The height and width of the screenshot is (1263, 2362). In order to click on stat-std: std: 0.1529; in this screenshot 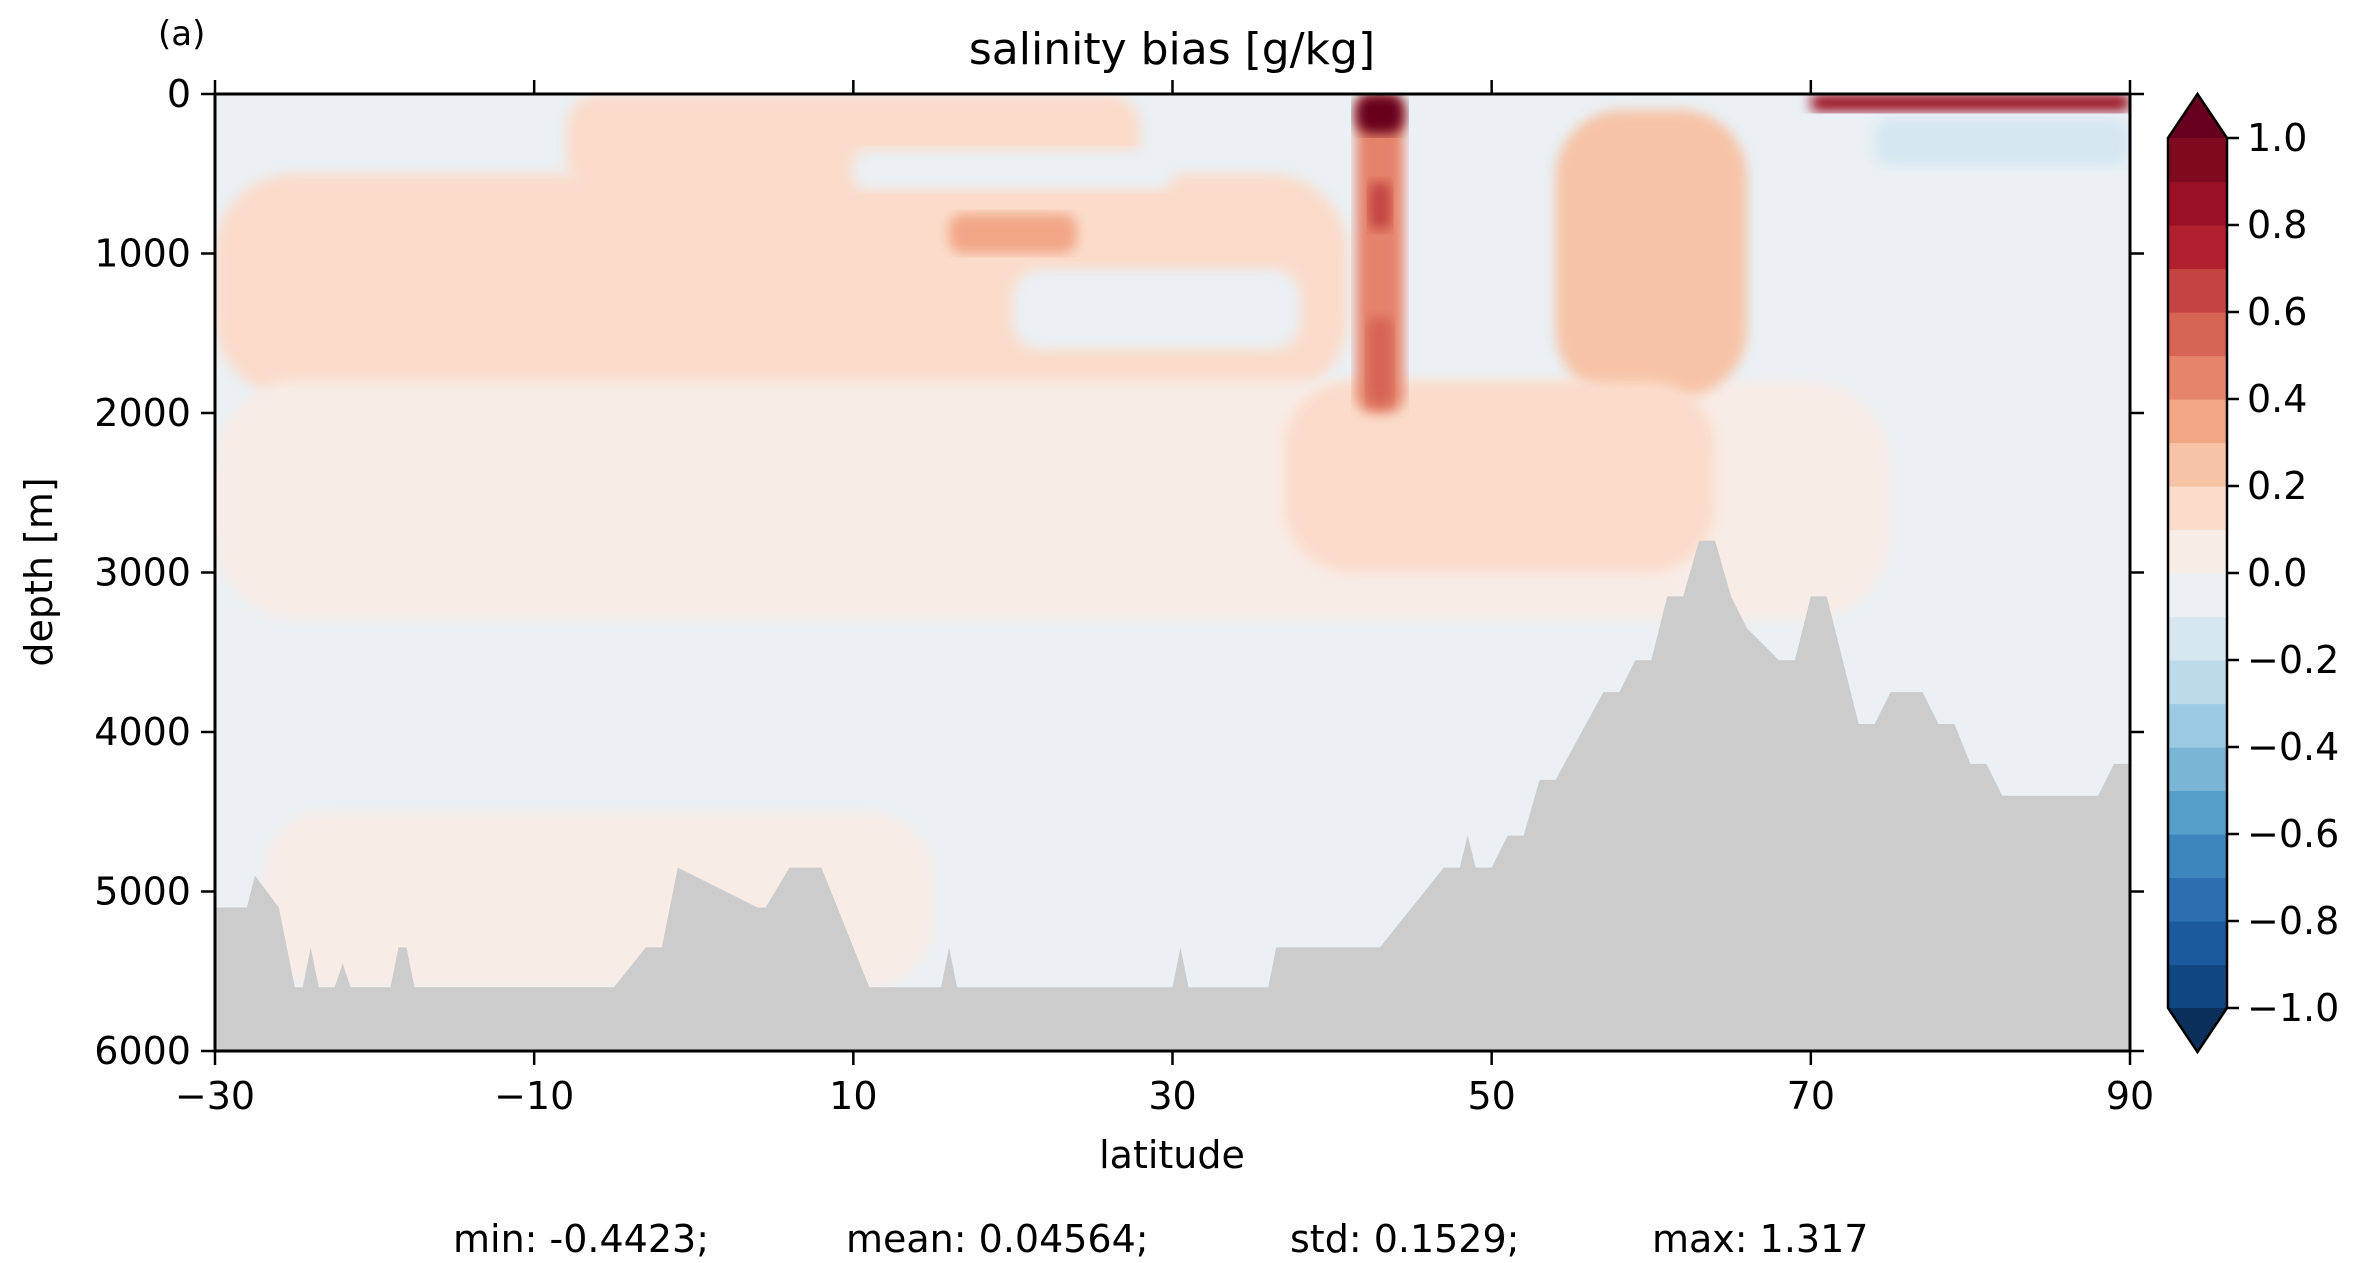, I will do `click(1404, 1239)`.